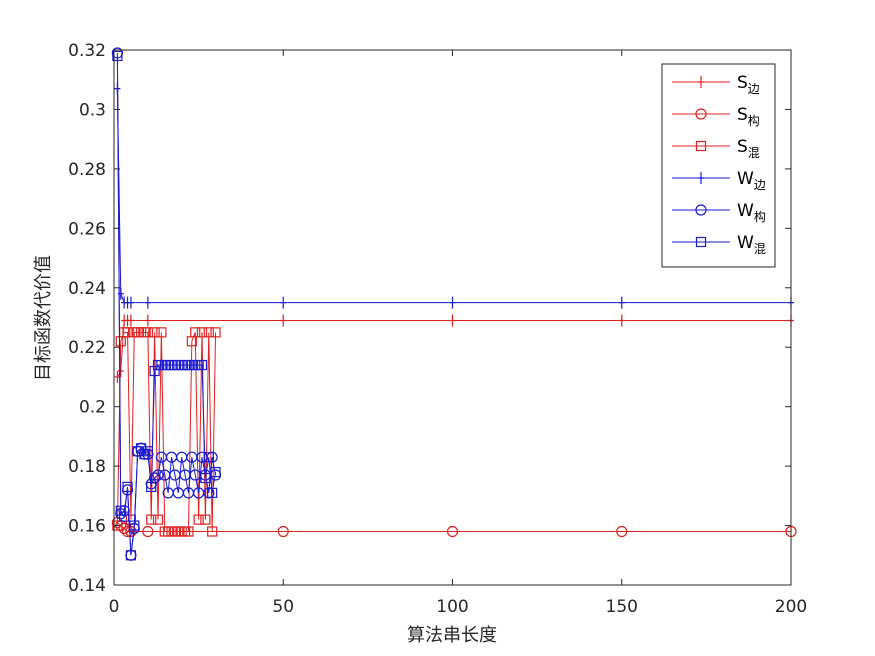 This screenshot has width=875, height=656. I want to click on y-tick-label: 0.32, so click(87, 51).